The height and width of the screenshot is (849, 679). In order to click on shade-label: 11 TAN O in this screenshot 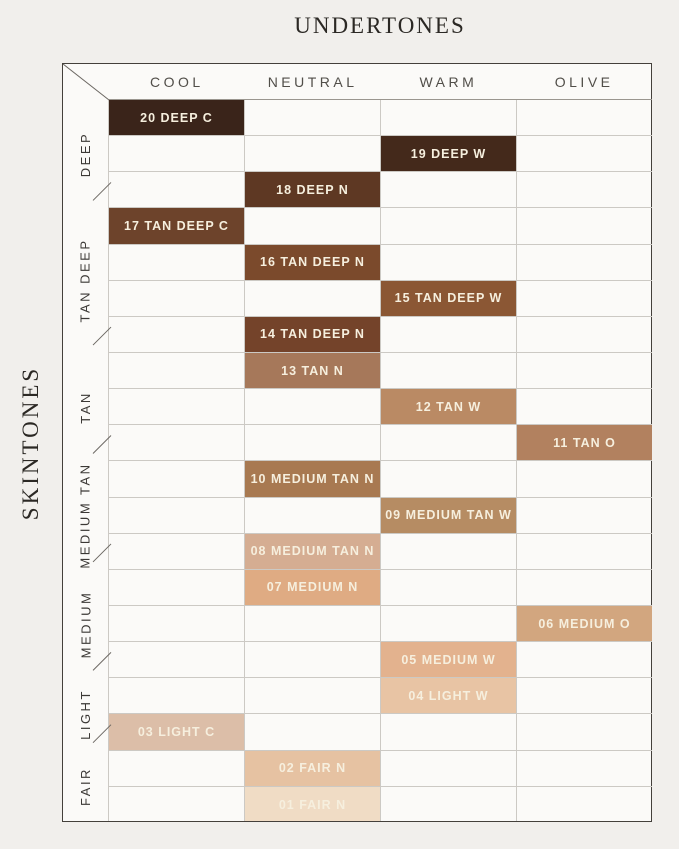, I will do `click(584, 442)`.